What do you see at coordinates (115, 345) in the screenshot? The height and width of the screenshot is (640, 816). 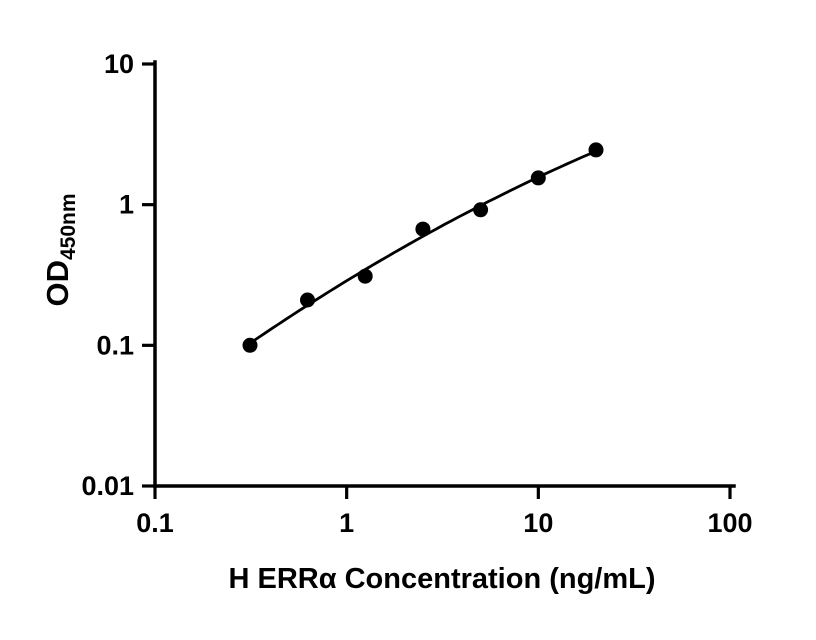 I see `y-axis-tick-label: 0.1` at bounding box center [115, 345].